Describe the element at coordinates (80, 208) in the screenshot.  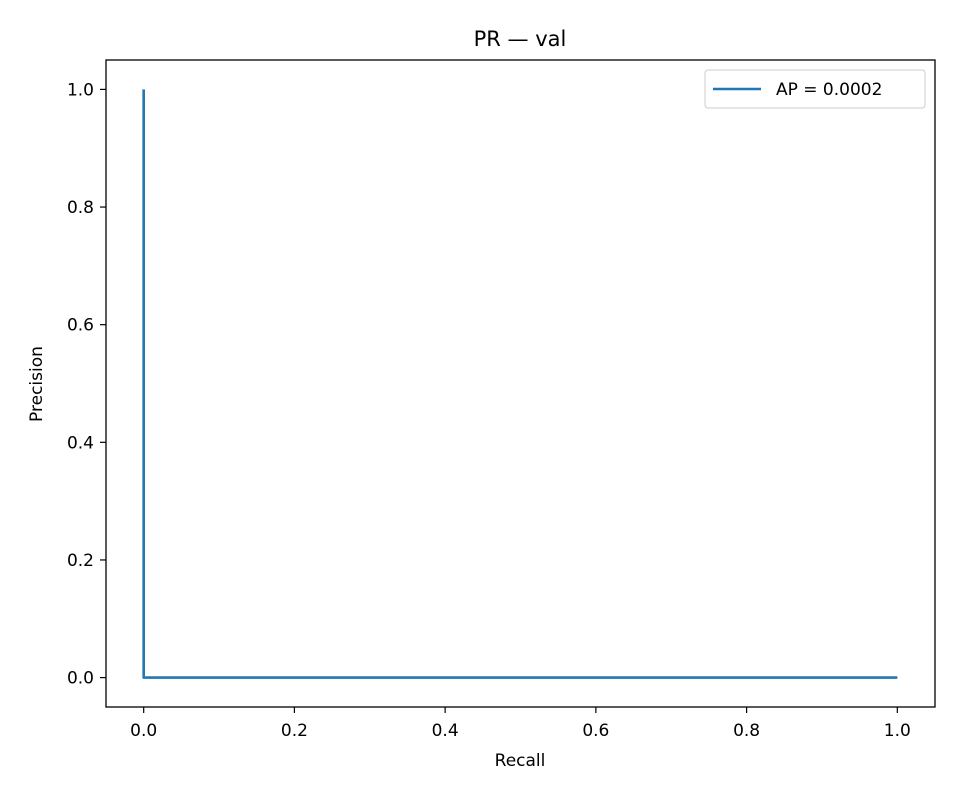
I see `y-tick-label: 0.8` at that location.